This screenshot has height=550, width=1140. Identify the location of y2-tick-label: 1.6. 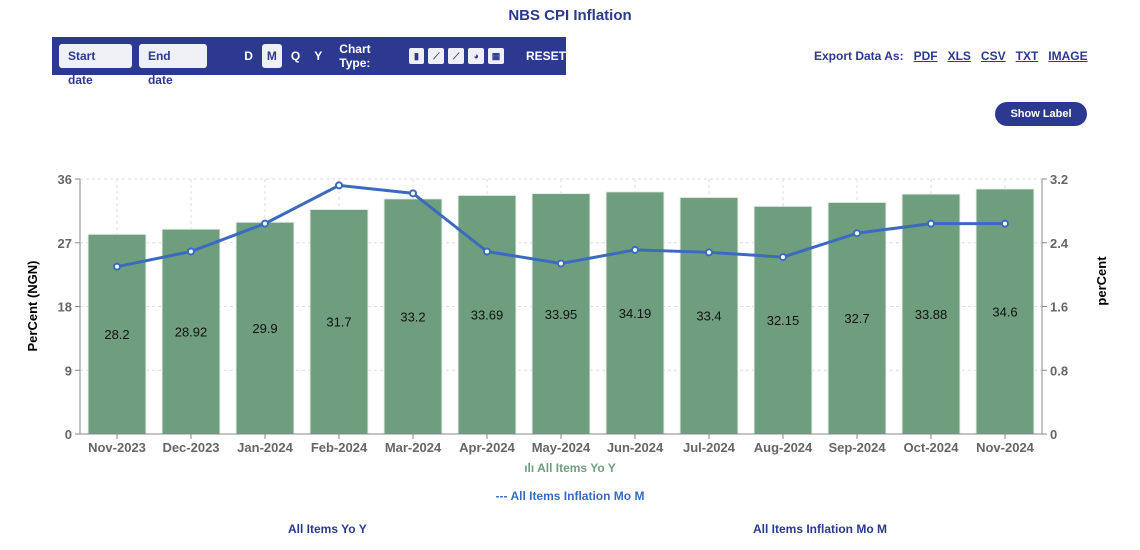
(1059, 307).